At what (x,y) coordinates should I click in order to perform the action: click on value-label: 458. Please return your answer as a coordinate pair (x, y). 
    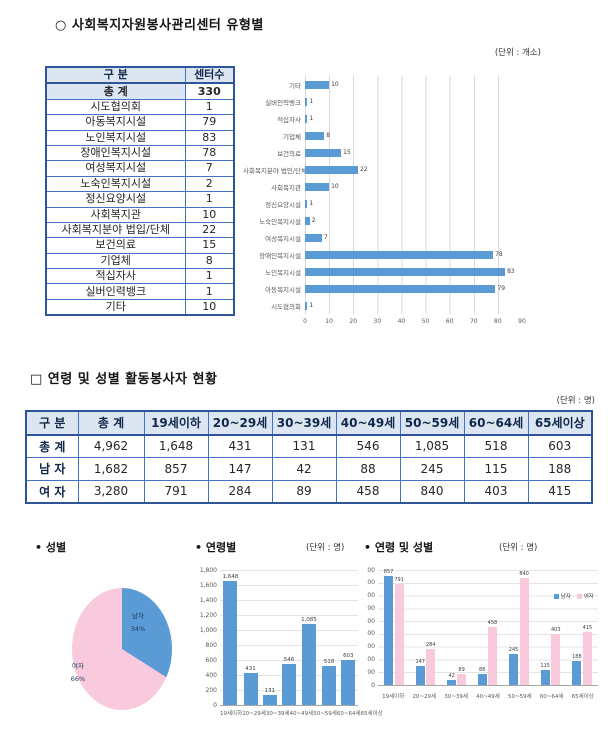
    Looking at the image, I should click on (492, 622).